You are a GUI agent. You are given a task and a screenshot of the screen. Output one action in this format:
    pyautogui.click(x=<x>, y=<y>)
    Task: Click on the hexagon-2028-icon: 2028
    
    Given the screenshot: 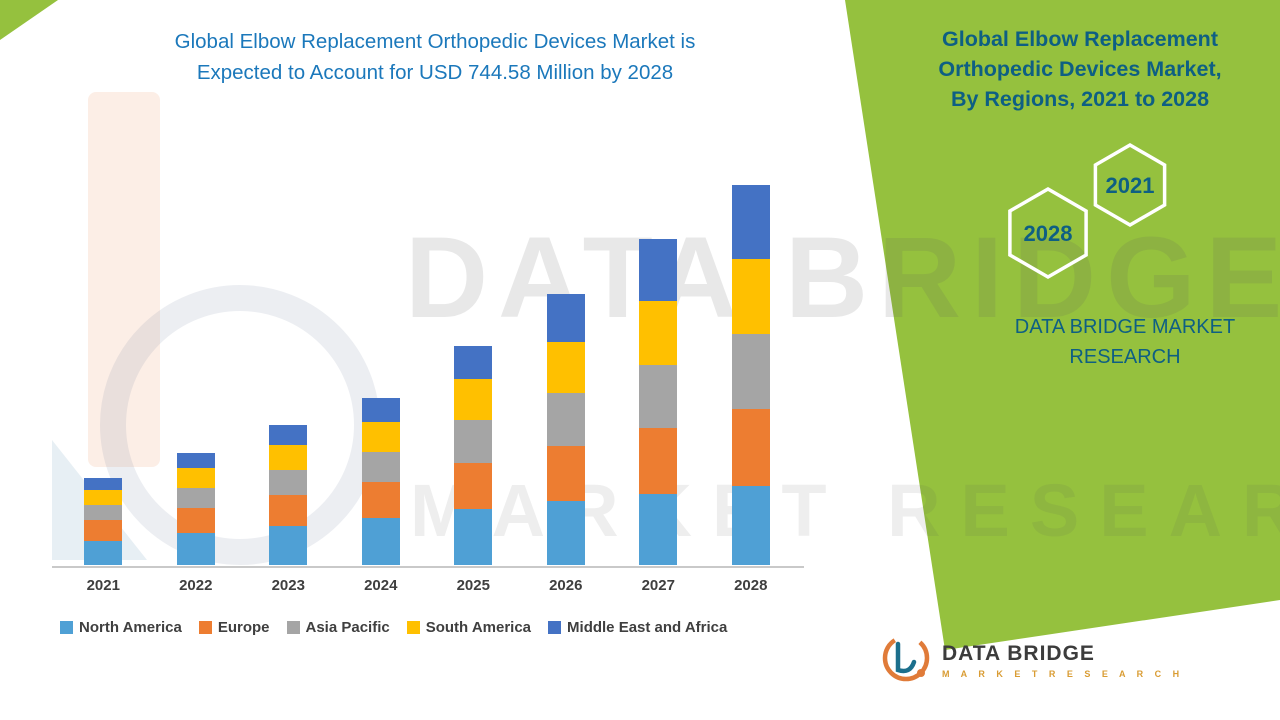 What is the action you would take?
    pyautogui.click(x=1048, y=233)
    